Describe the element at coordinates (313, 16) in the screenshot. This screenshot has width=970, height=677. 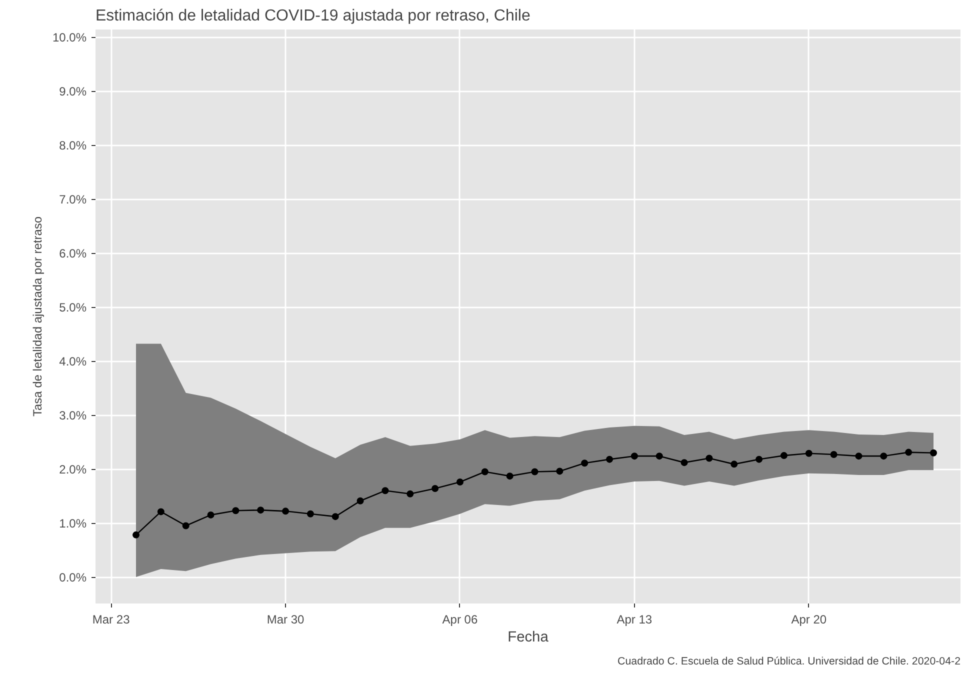
I see `chart-title: Estimación de letalidad COVID-19 ajustada por retraso, Chile` at that location.